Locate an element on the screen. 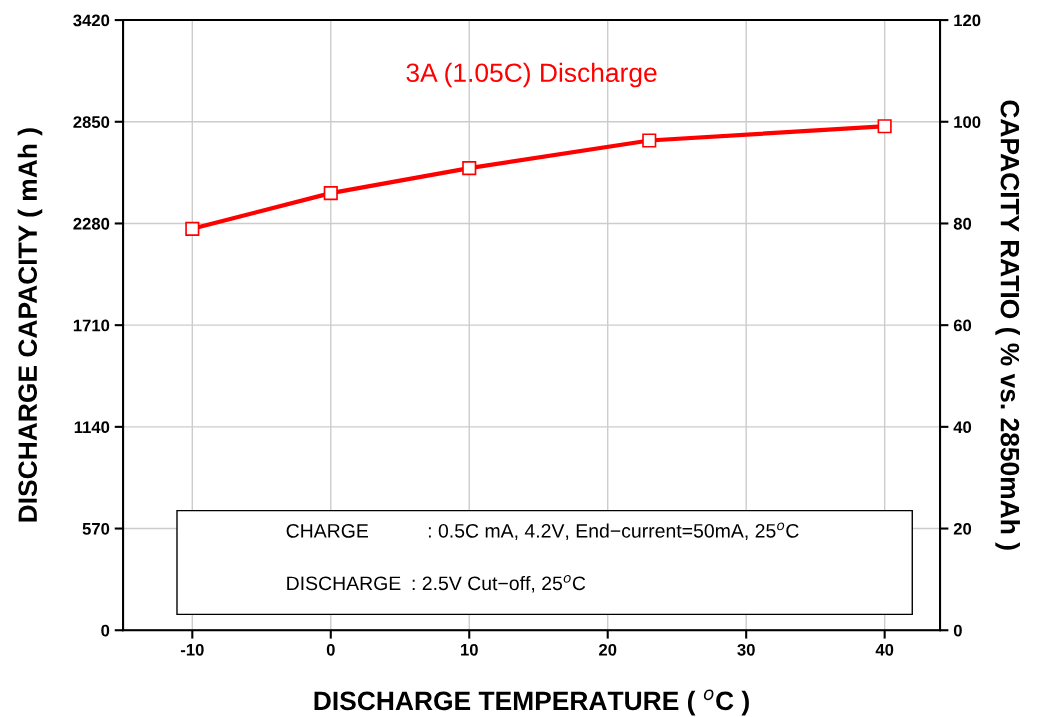 Image resolution: width=1061 pixels, height=717 pixels. y-tick-label: 2280 is located at coordinates (91, 223).